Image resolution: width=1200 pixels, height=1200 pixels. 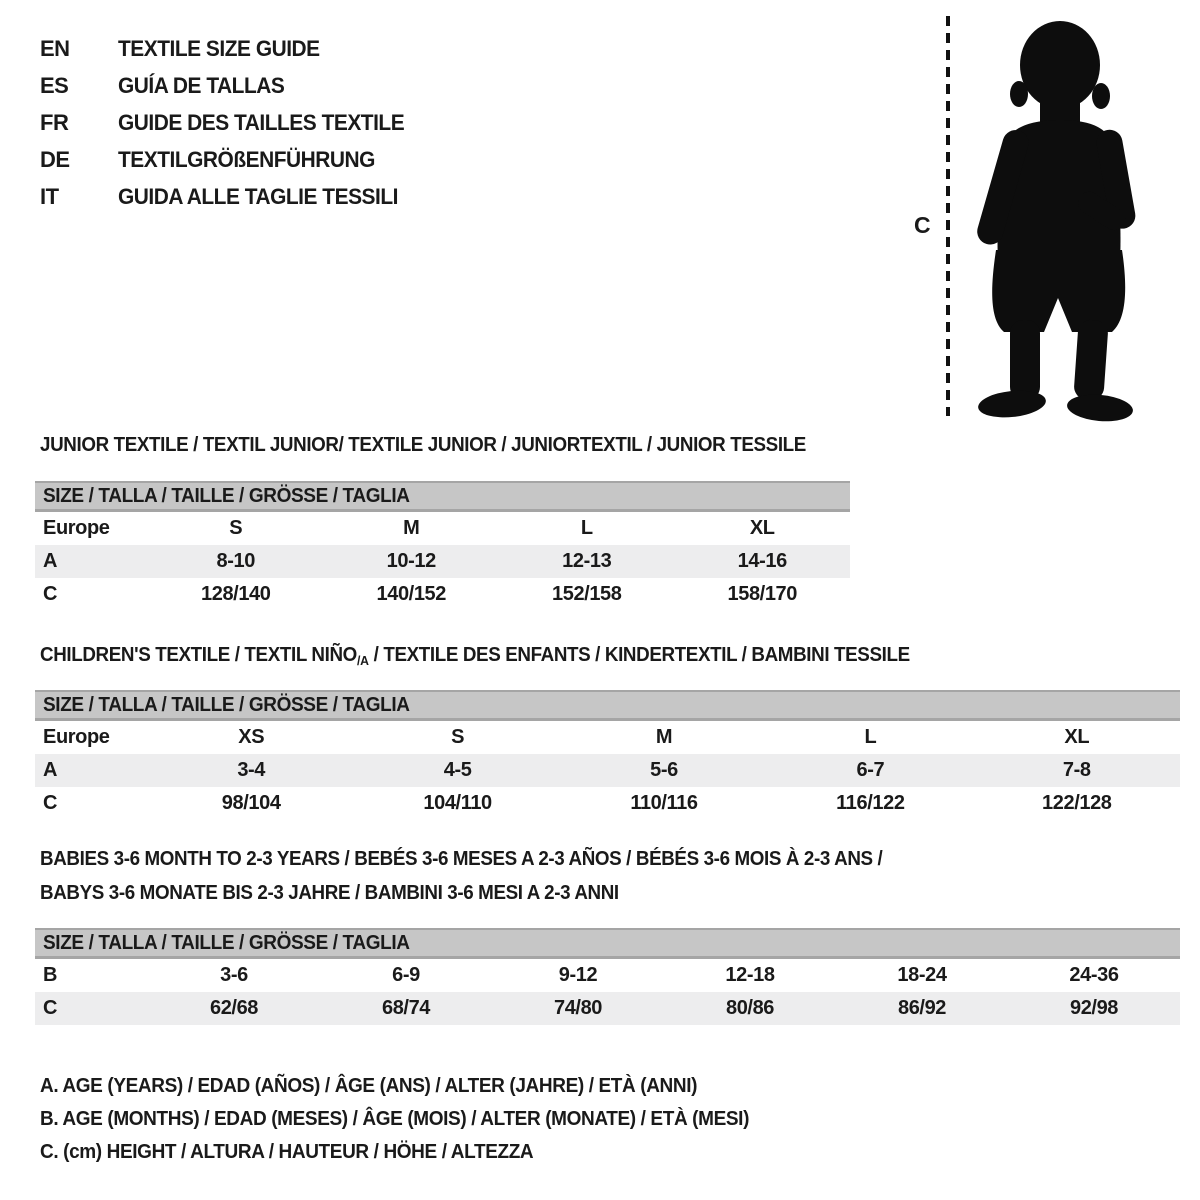 I want to click on size-value-cell: 3-6, so click(x=234, y=975).